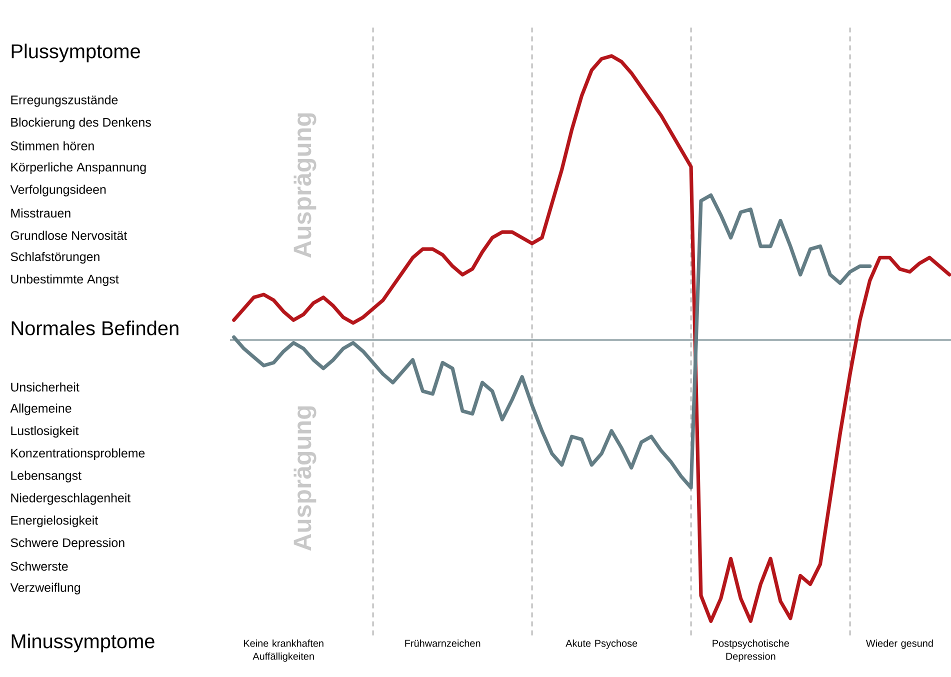 The width and height of the screenshot is (951, 677). Describe the element at coordinates (899, 644) in the screenshot. I see `x-tick-label: Wieder gesund` at that location.